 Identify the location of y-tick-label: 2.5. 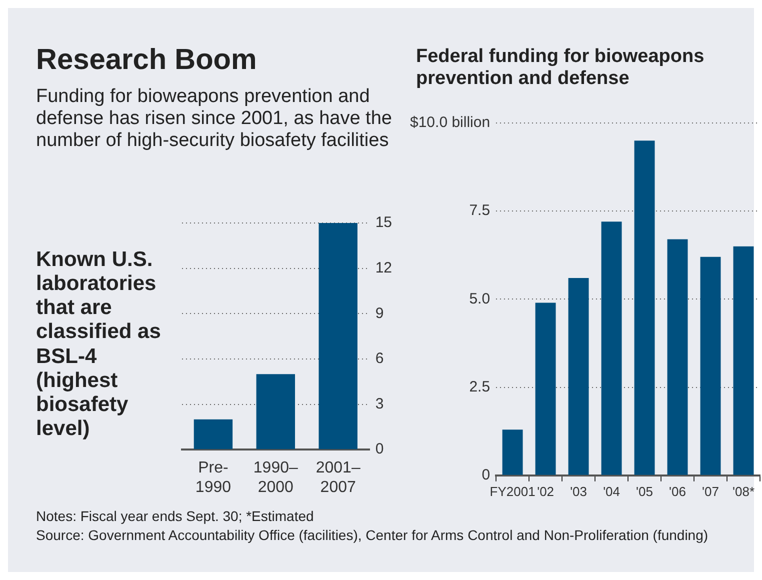
(479, 387).